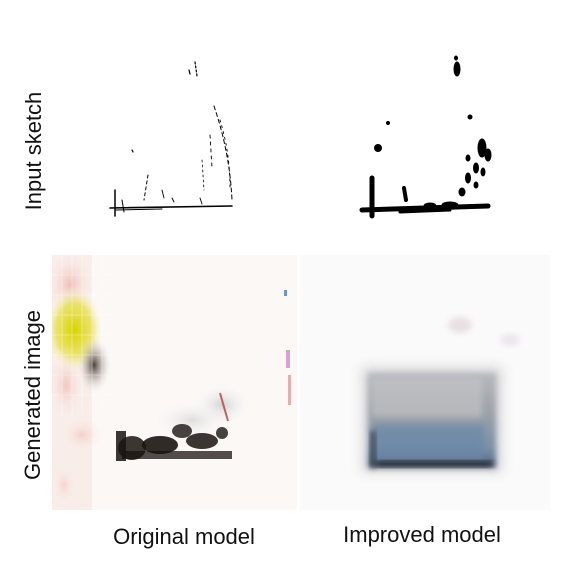 This screenshot has width=562, height=562. I want to click on column-label-improved-model: Improved model, so click(422, 535).